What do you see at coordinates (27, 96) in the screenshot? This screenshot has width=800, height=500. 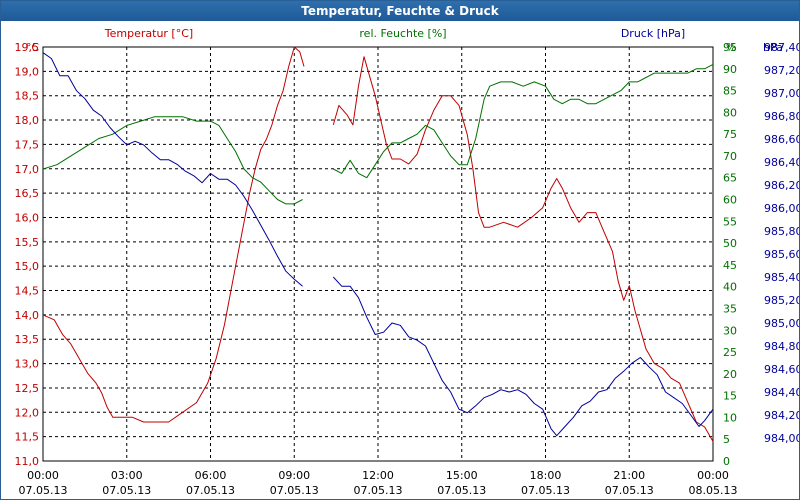 I see `temp-tick-label: 18,5` at bounding box center [27, 96].